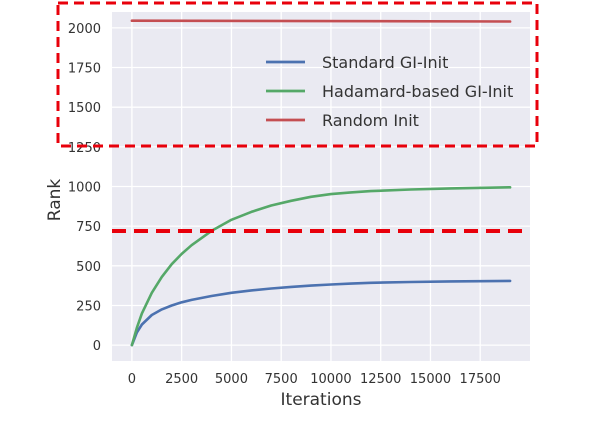 The width and height of the screenshot is (614, 434). I want to click on y-tick-label: 1000, so click(84, 188).